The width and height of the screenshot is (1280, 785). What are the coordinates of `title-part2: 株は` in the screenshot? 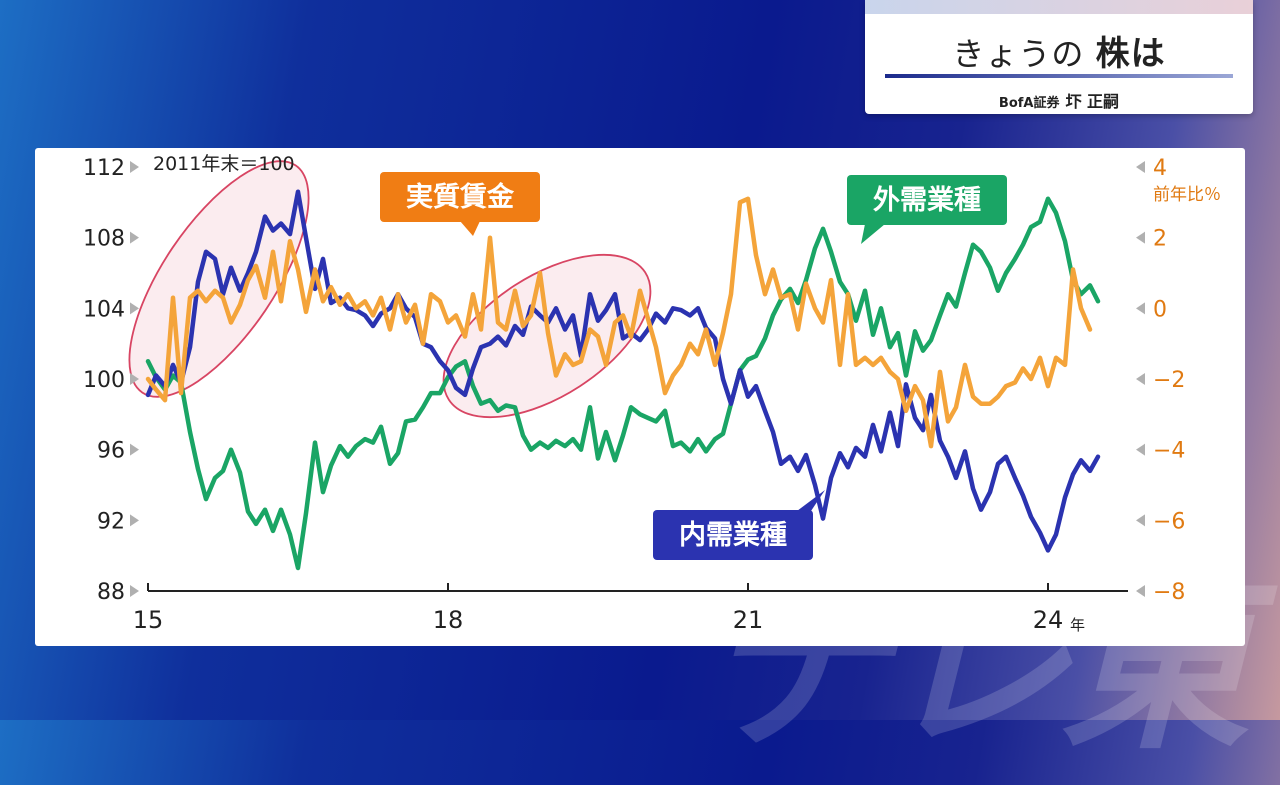 It's located at (1130, 54).